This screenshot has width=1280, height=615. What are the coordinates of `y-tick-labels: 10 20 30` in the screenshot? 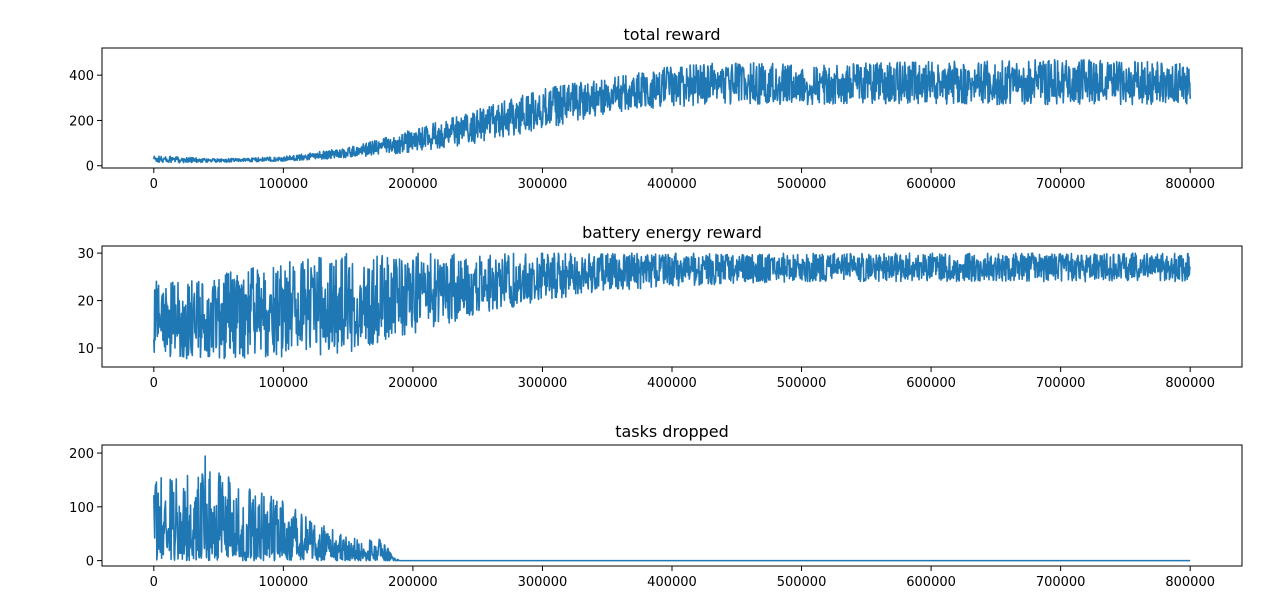 It's located at (85, 302).